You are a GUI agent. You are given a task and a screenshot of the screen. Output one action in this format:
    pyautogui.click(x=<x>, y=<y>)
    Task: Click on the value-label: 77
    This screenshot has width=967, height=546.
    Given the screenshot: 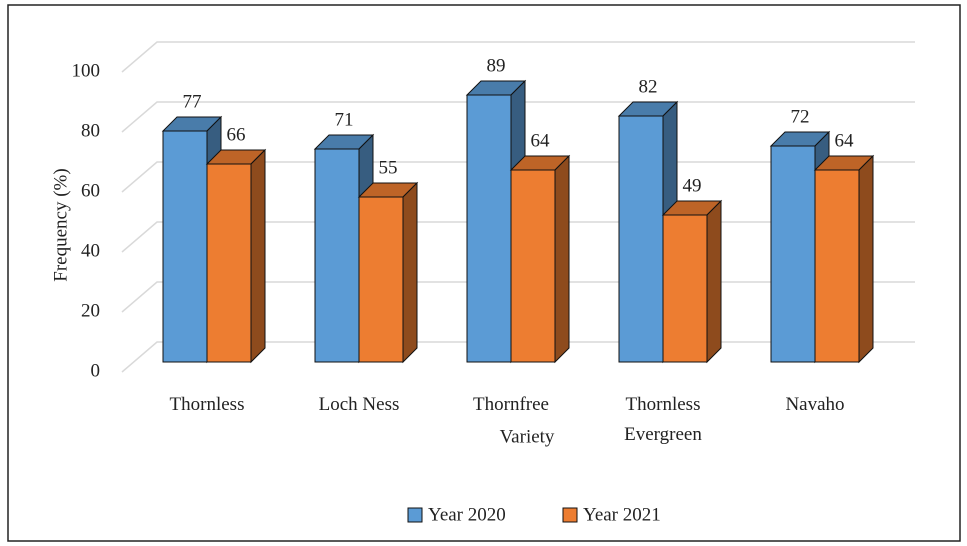 What is the action you would take?
    pyautogui.click(x=192, y=101)
    